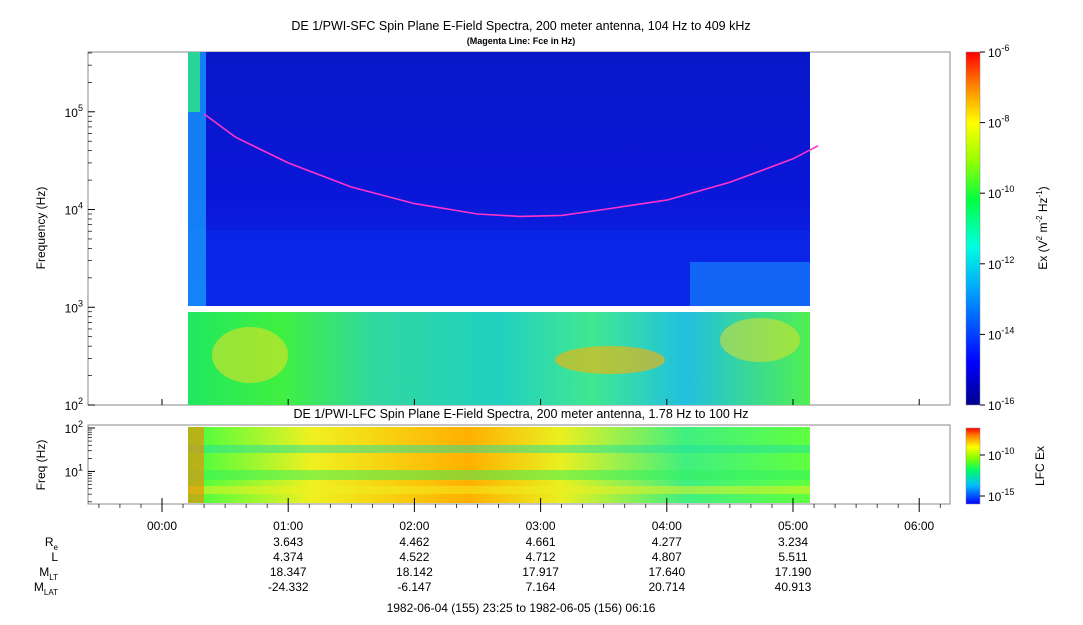 This screenshot has height=625, width=1083. I want to click on ephemeris-value: 4.462, so click(414, 542).